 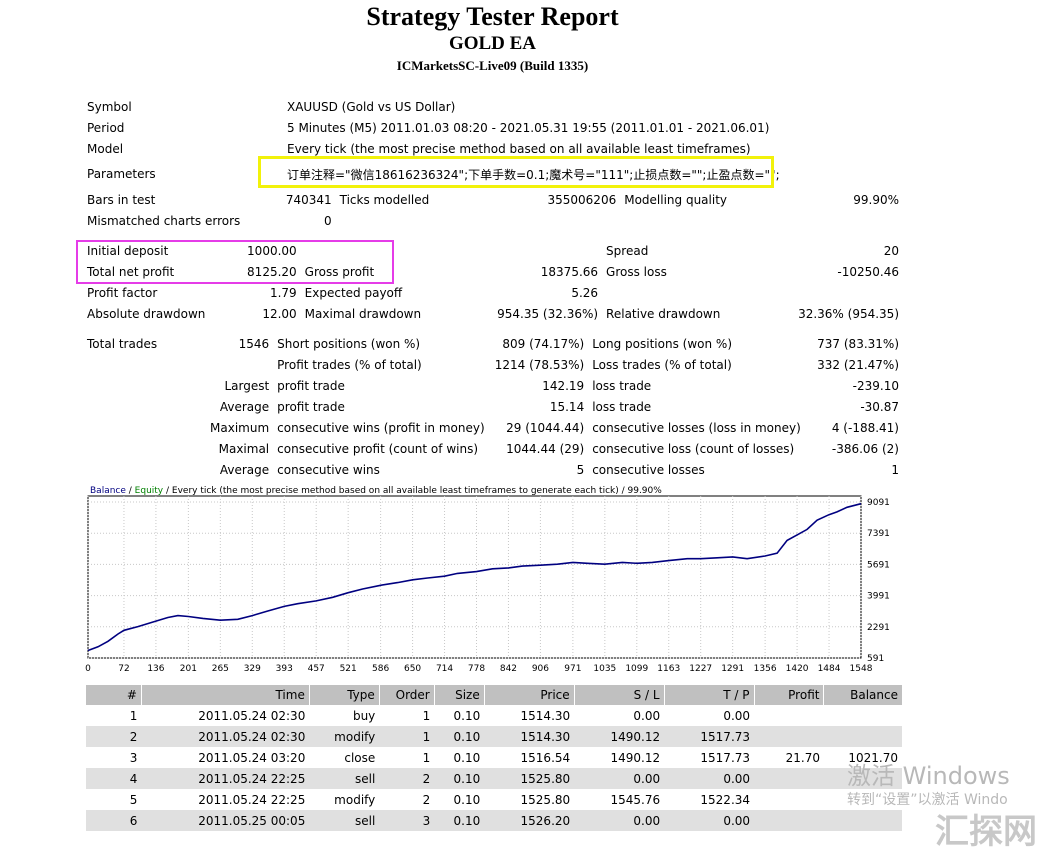 What do you see at coordinates (247, 385) in the screenshot?
I see `largest-label: Largest` at bounding box center [247, 385].